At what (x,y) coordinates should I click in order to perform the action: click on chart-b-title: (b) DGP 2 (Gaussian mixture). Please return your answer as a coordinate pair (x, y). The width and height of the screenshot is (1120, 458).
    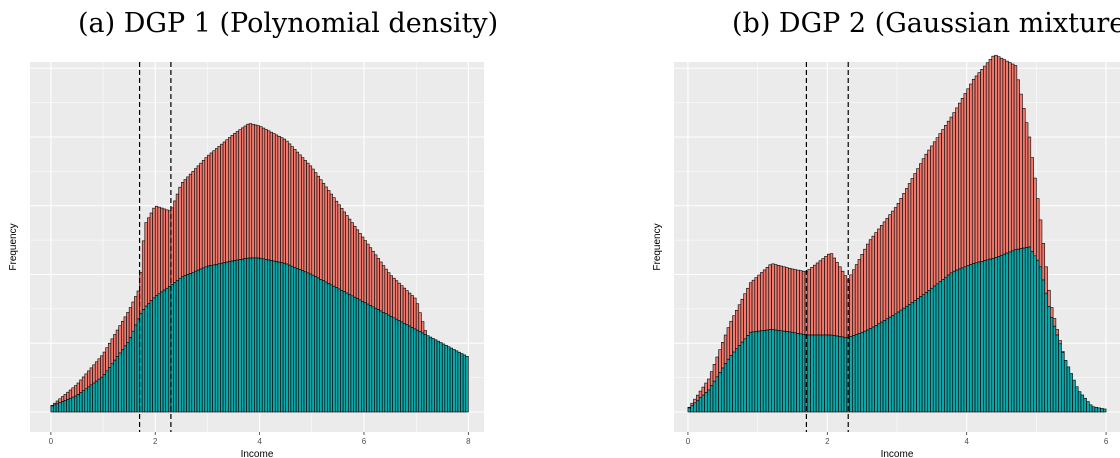
    Looking at the image, I should click on (926, 23).